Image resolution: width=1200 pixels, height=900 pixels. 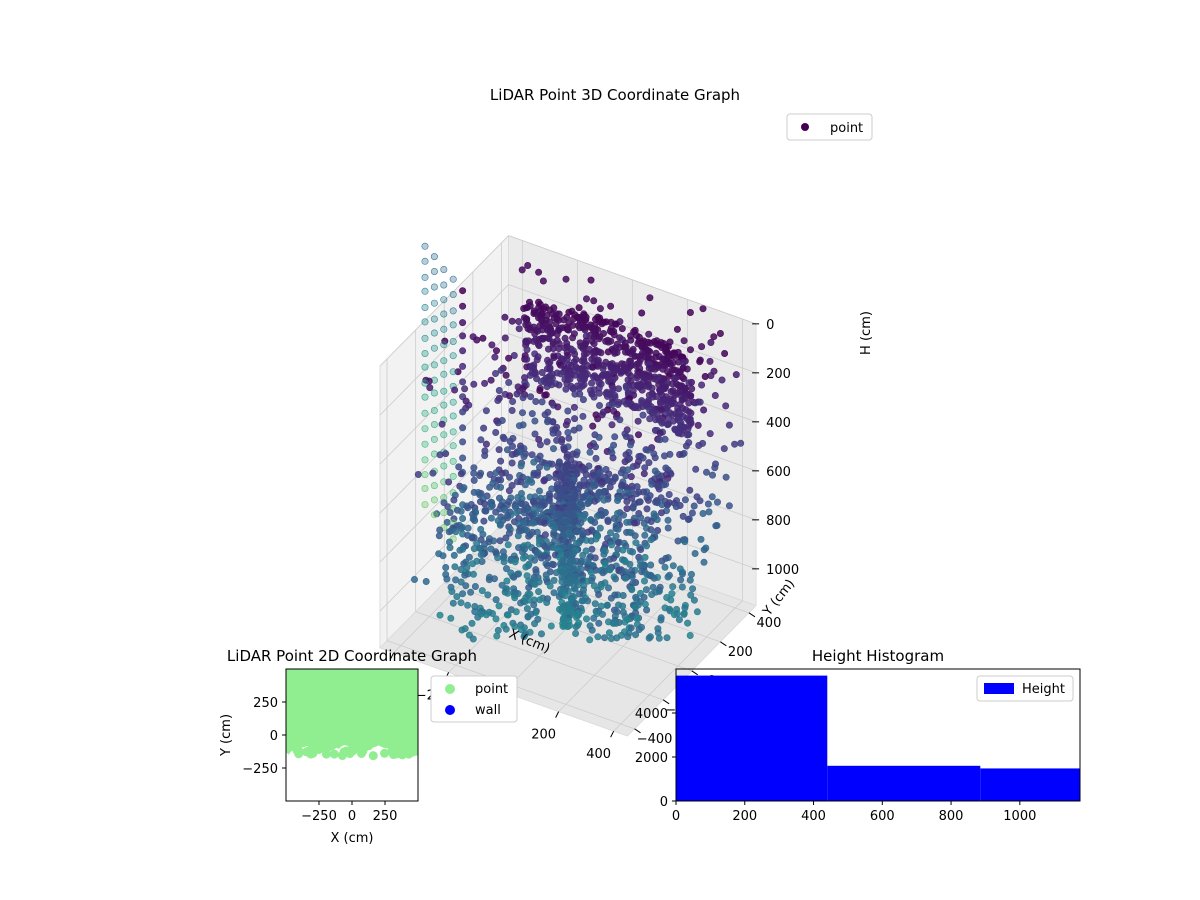 I want to click on x-tick-label: 200, so click(x=543, y=735).